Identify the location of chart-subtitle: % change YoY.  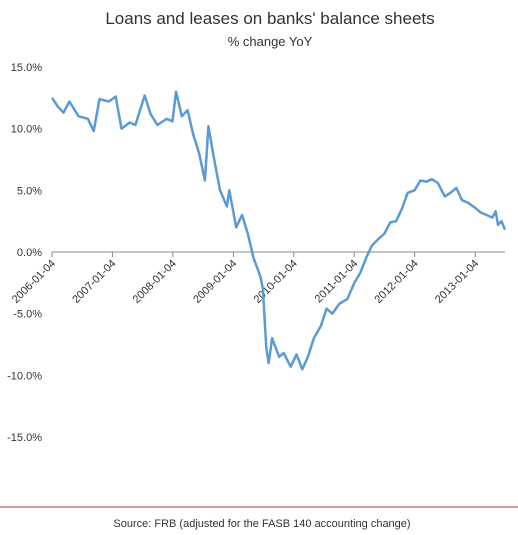
(270, 41).